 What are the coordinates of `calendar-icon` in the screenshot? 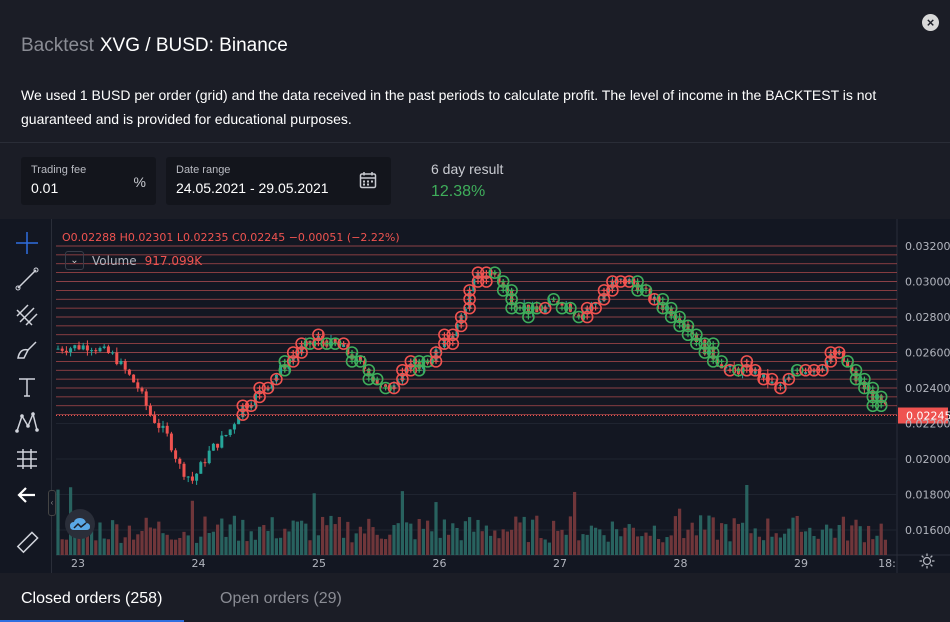 It's located at (368, 180).